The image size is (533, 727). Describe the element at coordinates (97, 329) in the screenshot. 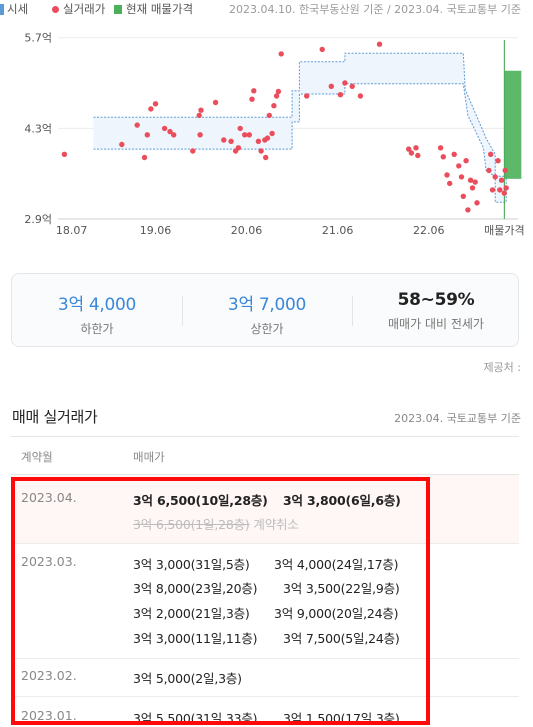

I see `low-price-label: 하한가` at that location.